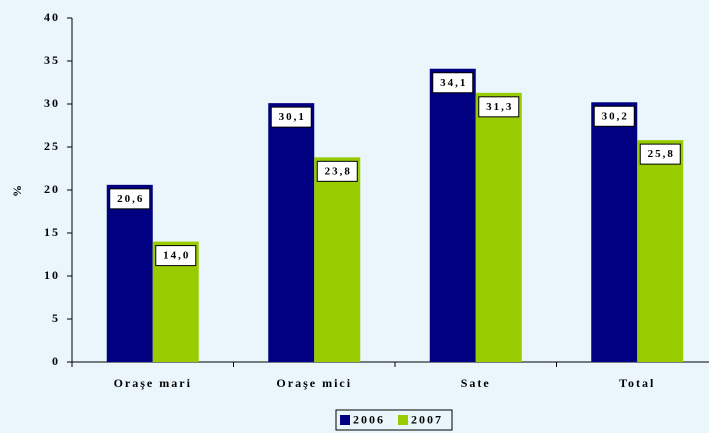 The height and width of the screenshot is (433, 709). What do you see at coordinates (476, 383) in the screenshot?
I see `x-tick-label: Sate` at bounding box center [476, 383].